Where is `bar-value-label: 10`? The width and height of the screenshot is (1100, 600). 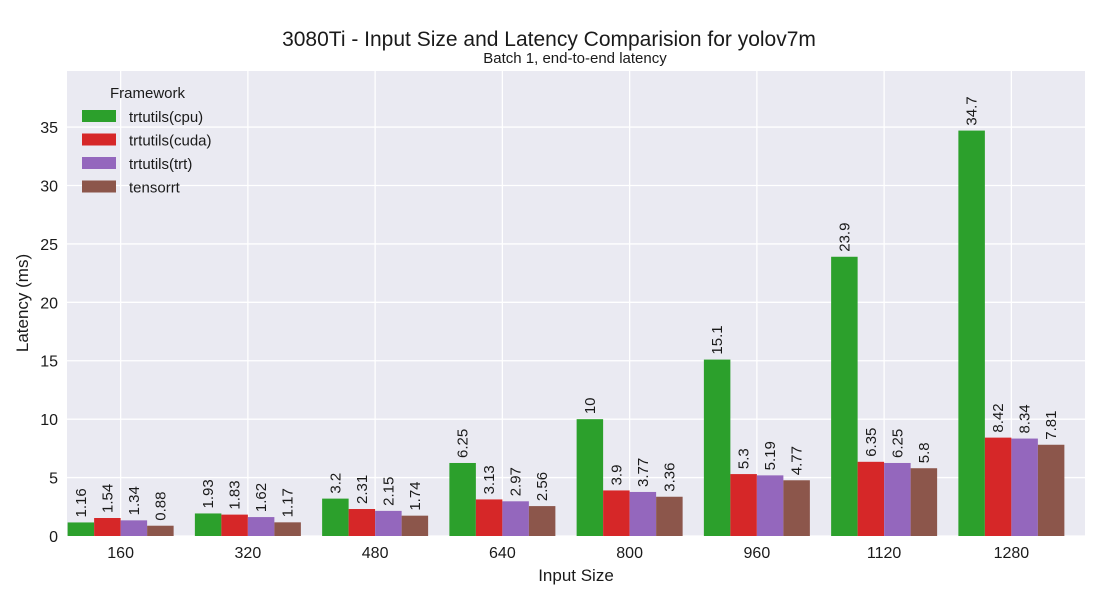 bar-value-label: 10 is located at coordinates (590, 405).